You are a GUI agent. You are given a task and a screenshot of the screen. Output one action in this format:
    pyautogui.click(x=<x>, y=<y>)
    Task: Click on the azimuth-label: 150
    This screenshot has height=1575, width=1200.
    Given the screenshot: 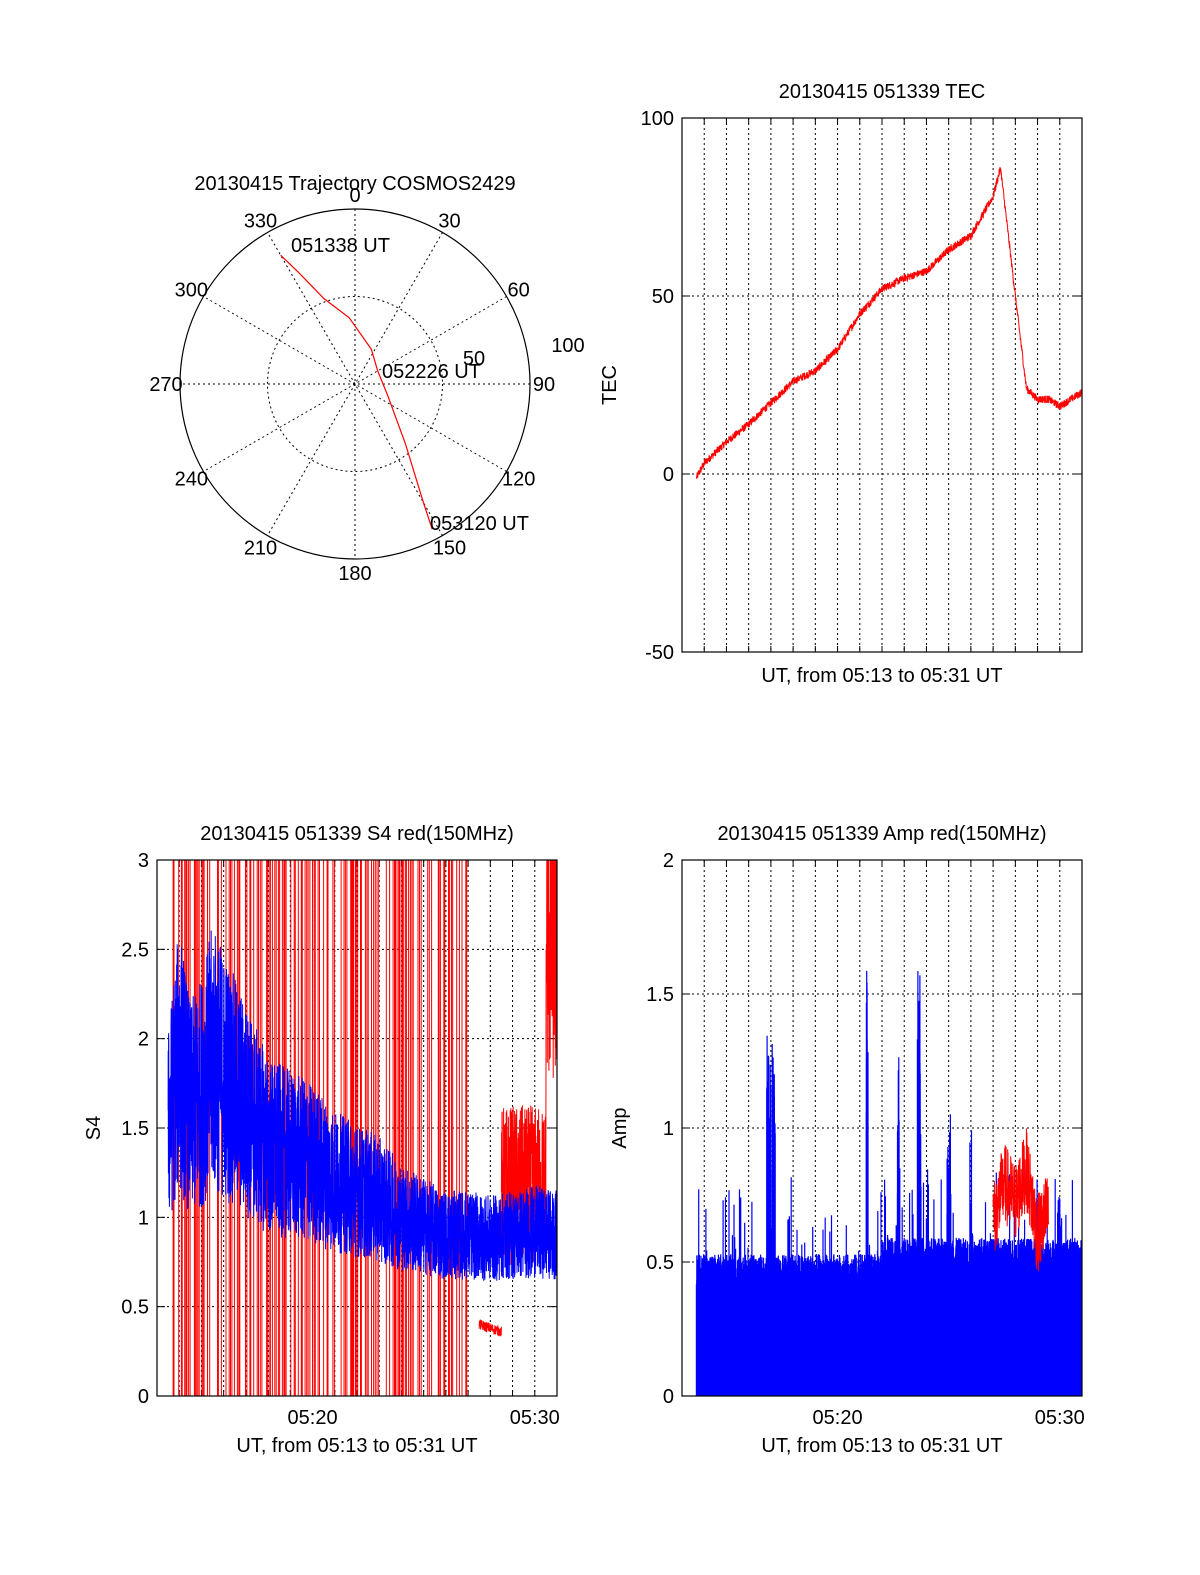 What is the action you would take?
    pyautogui.click(x=449, y=549)
    